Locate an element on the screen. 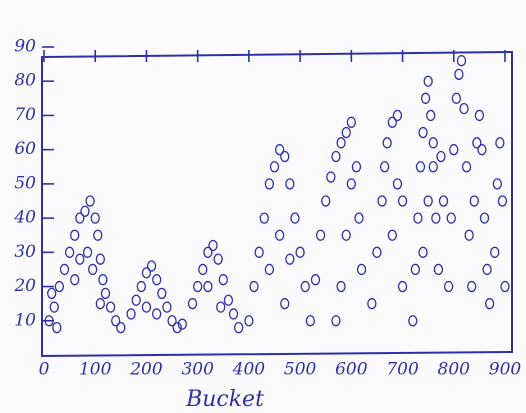 This screenshot has height=413, width=526. y-tick-label: 50 is located at coordinates (25, 183).